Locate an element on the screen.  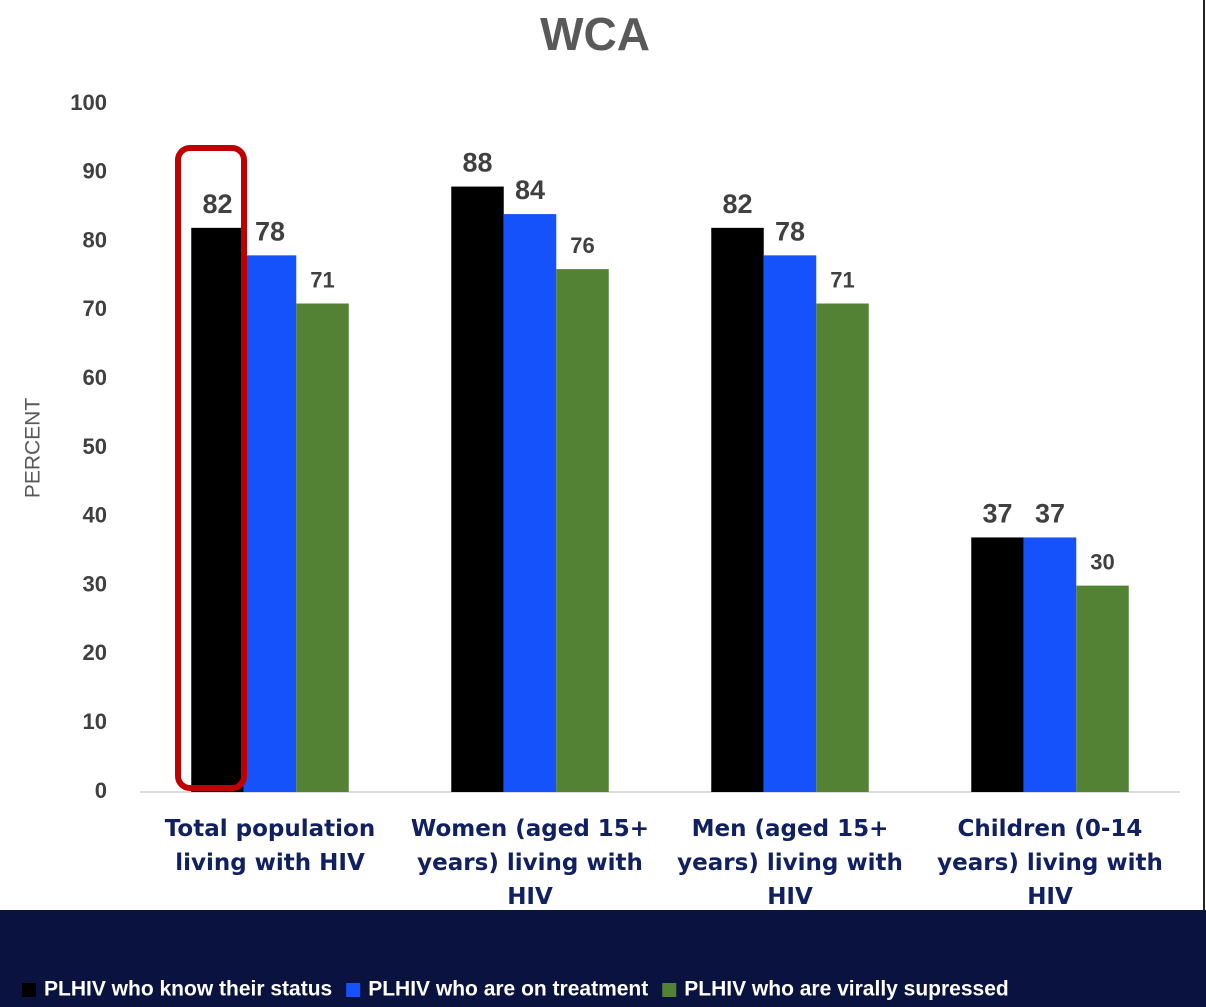
y-tick-label: 80 is located at coordinates (95, 239).